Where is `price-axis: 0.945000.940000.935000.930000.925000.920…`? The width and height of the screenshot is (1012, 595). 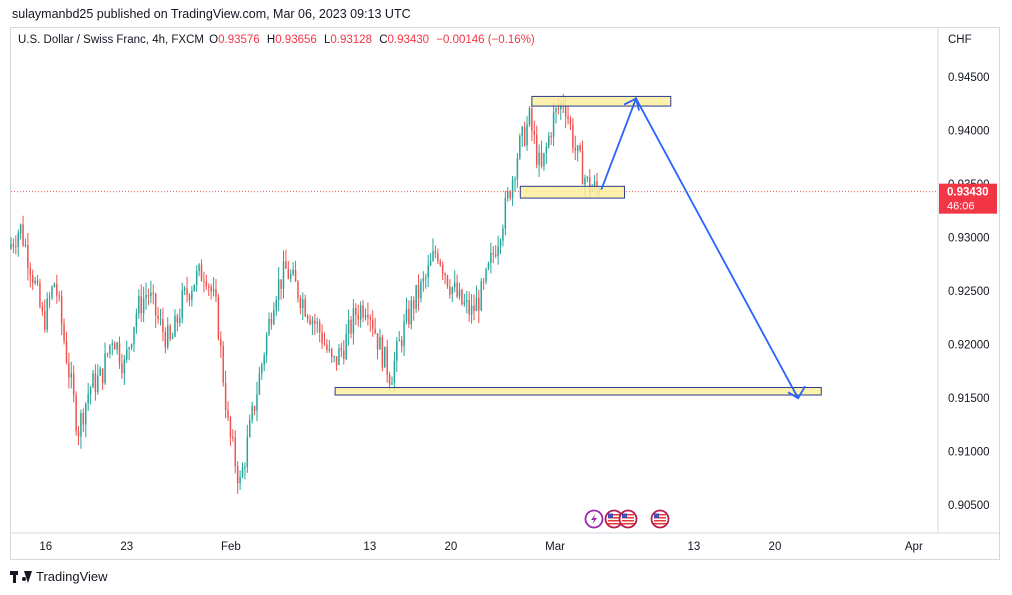 price-axis: 0.945000.940000.935000.930000.925000.920… is located at coordinates (969, 292).